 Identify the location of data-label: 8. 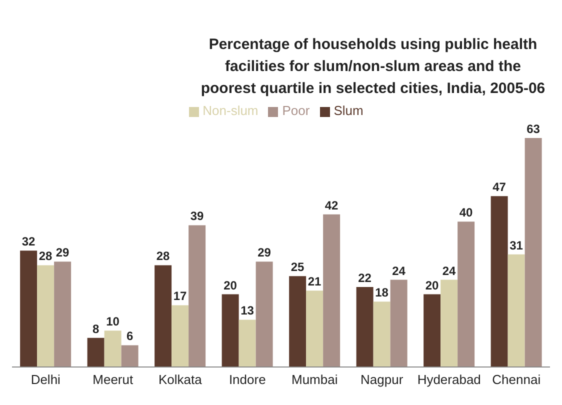
(96, 329).